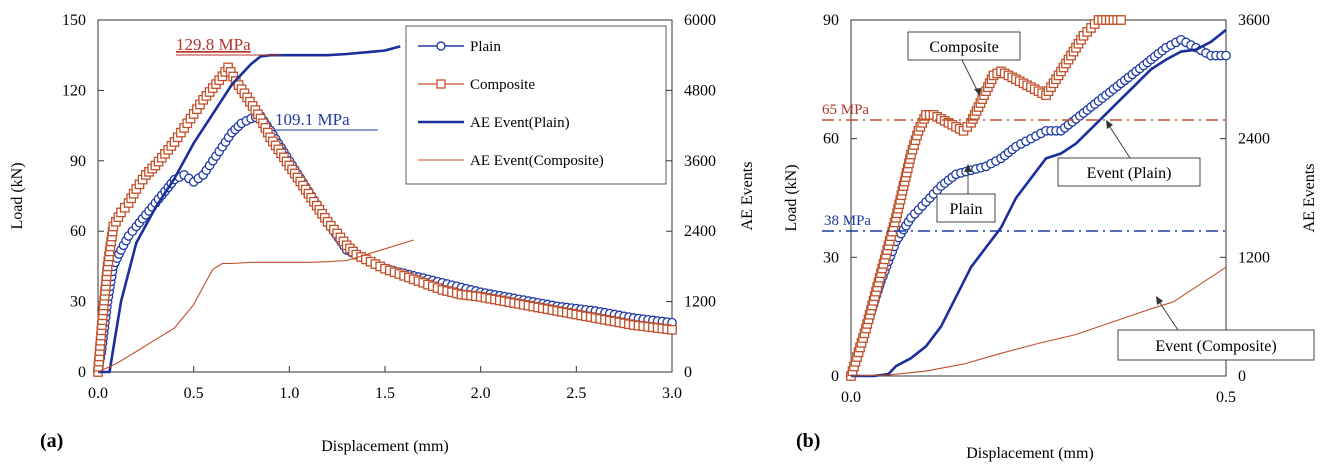  Describe the element at coordinates (1030, 453) in the screenshot. I see `panel-b-xlabel: Displacement (mm)` at that location.